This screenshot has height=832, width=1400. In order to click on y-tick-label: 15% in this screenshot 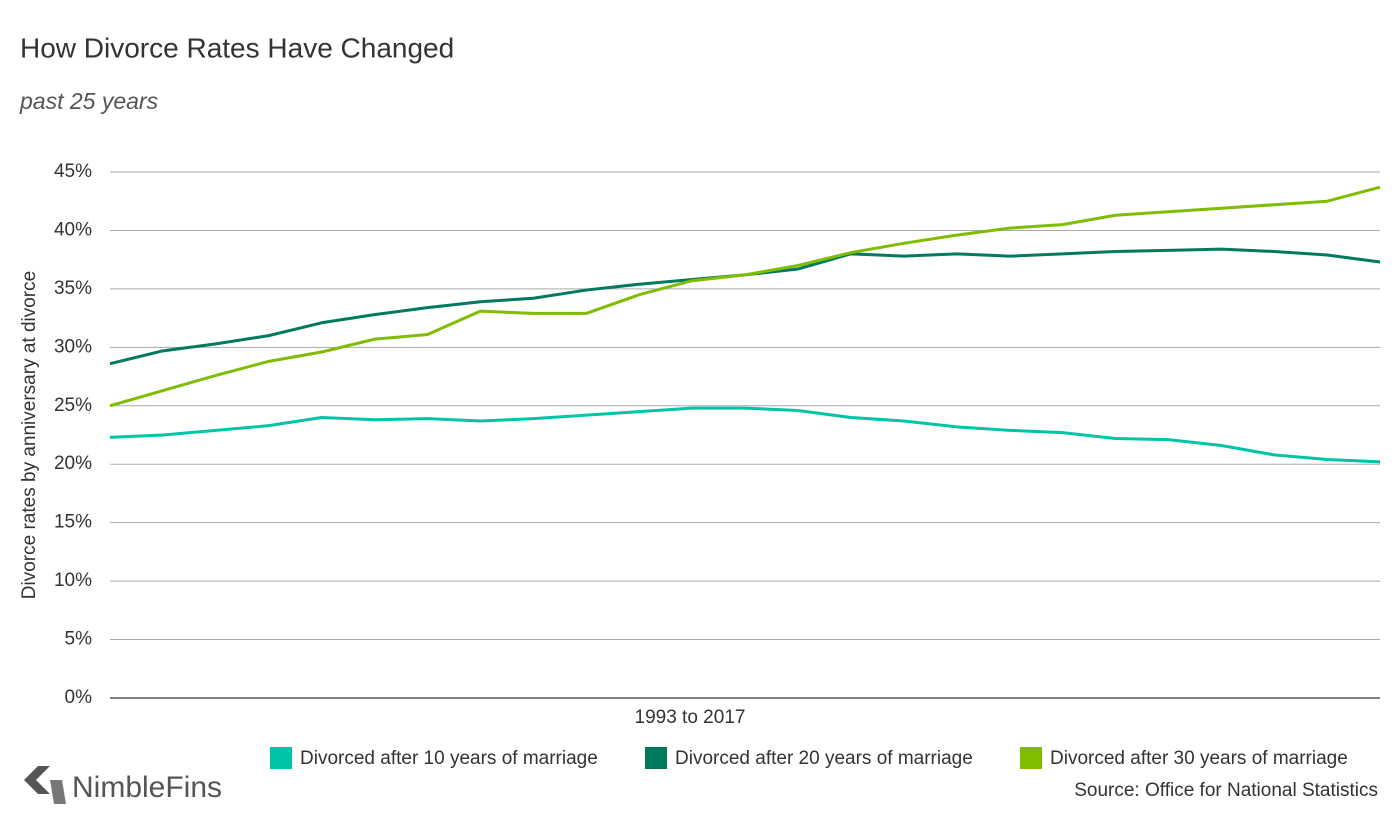, I will do `click(73, 522)`.